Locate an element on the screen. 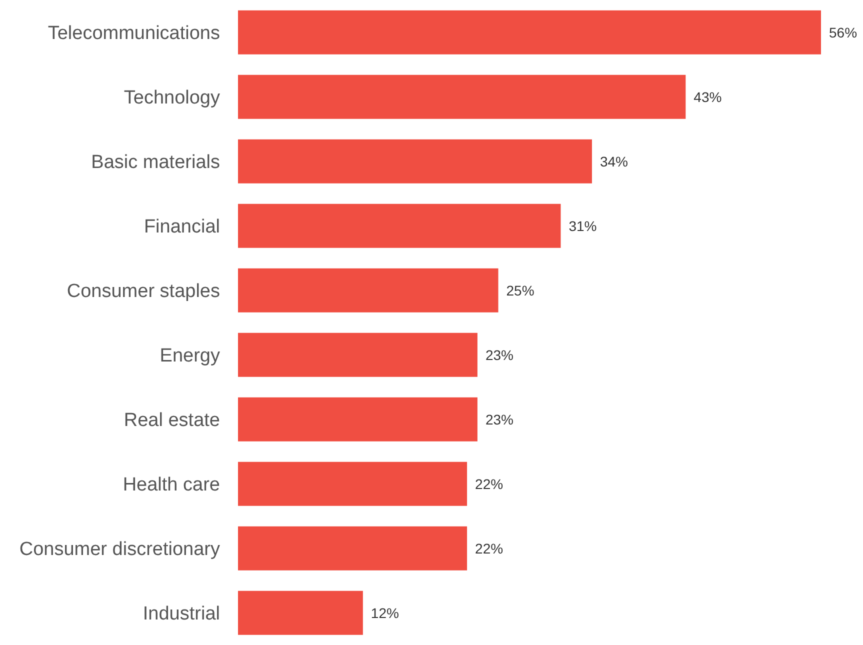  y-tick-label: Consumer discretionary is located at coordinates (119, 549).